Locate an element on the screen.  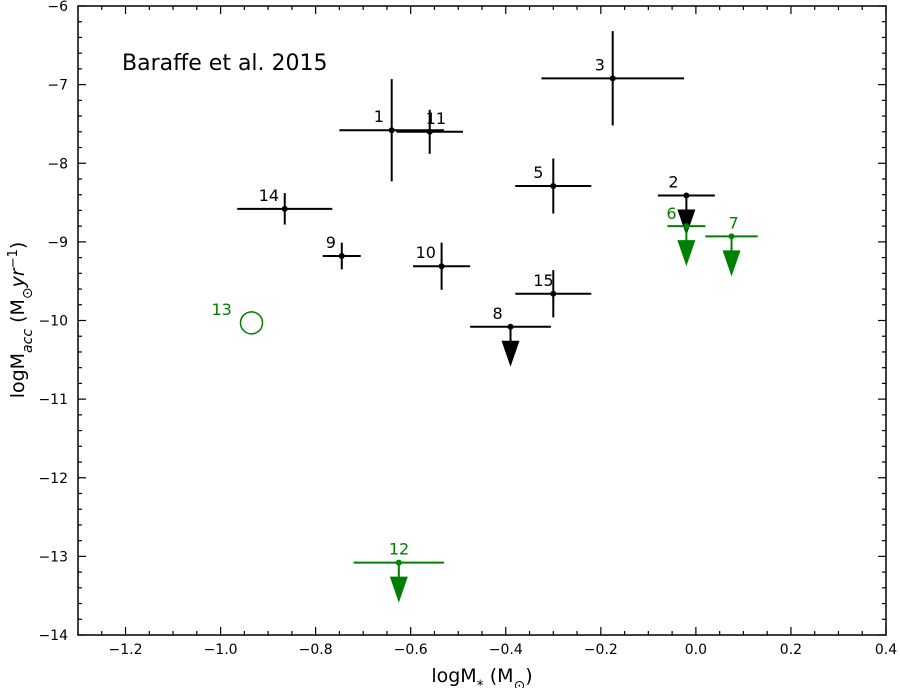
x-tick-label: 0.2 is located at coordinates (791, 650).